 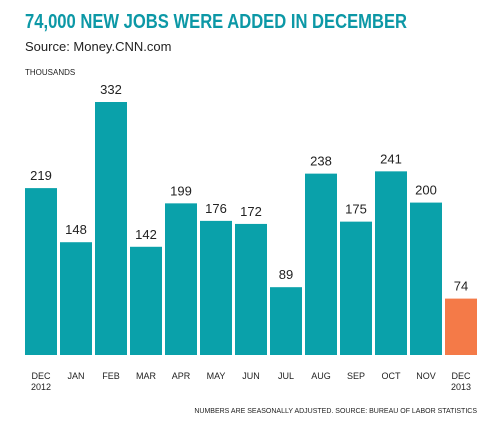 What do you see at coordinates (146, 234) in the screenshot?
I see `value-label: 142` at bounding box center [146, 234].